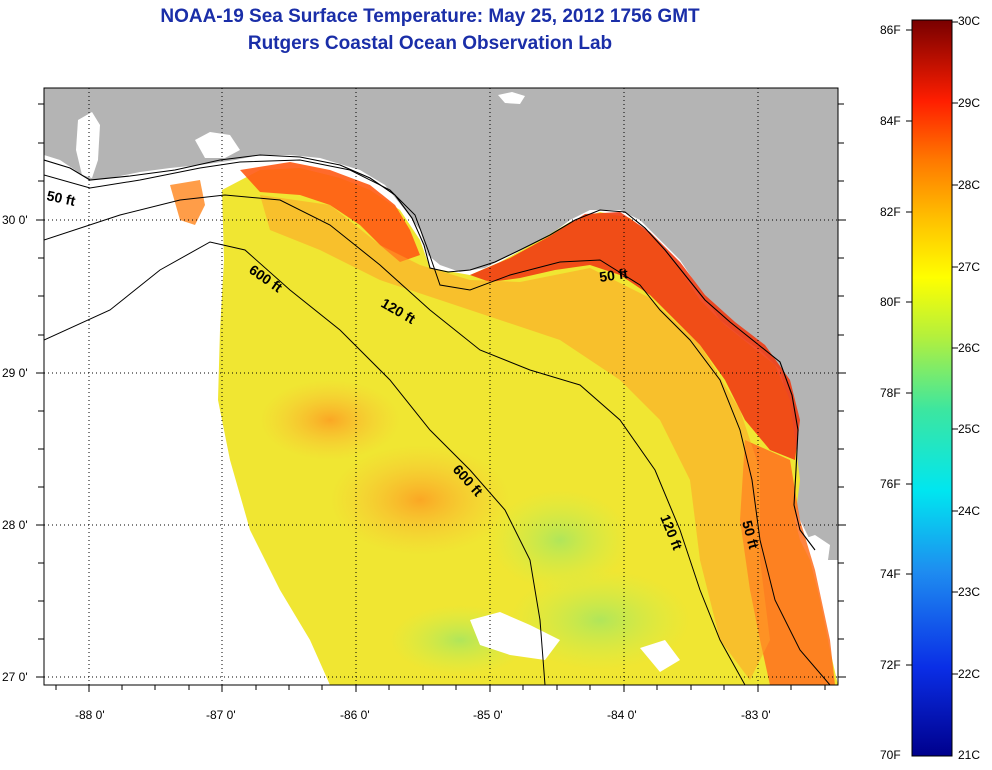 This screenshot has width=992, height=770. What do you see at coordinates (560, 540) in the screenshot?
I see `cool-patch` at bounding box center [560, 540].